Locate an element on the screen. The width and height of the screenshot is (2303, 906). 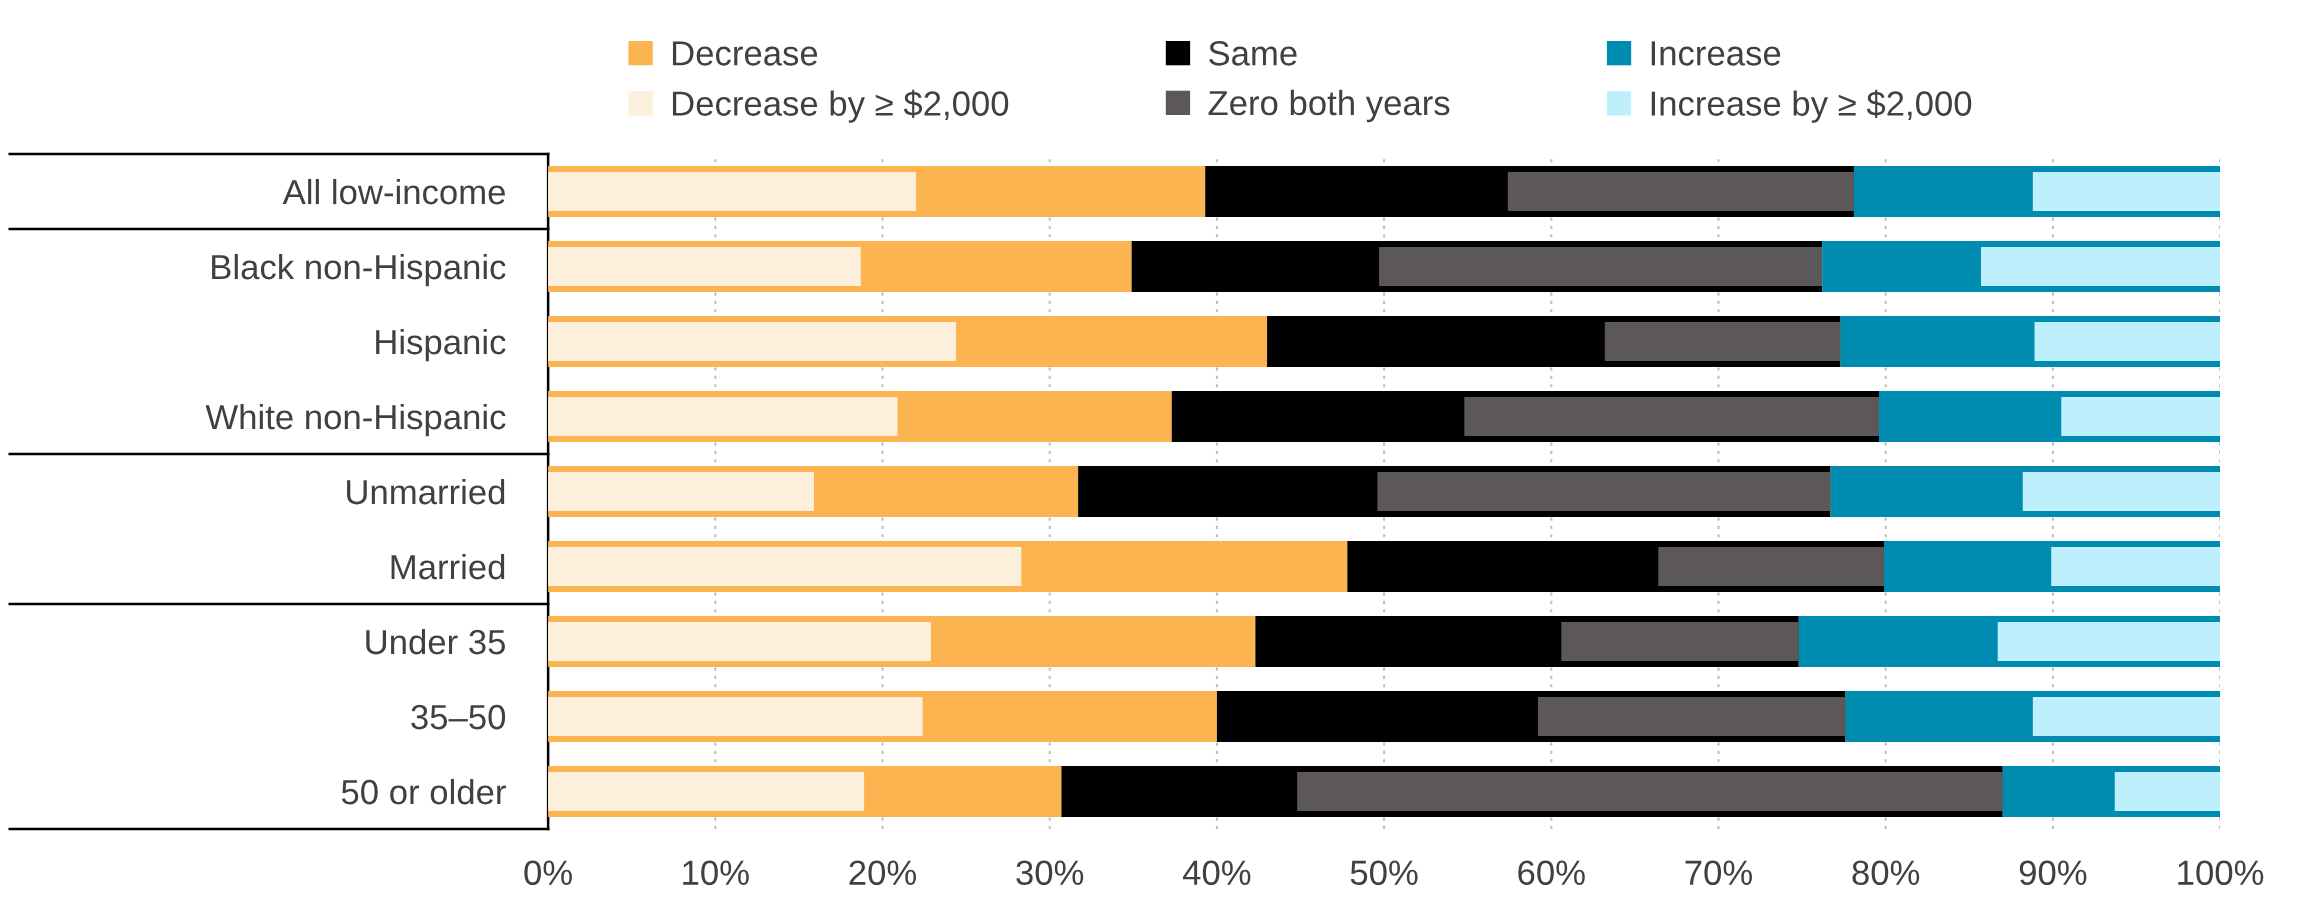
y-tick-label: Hispanic is located at coordinates (441, 345).